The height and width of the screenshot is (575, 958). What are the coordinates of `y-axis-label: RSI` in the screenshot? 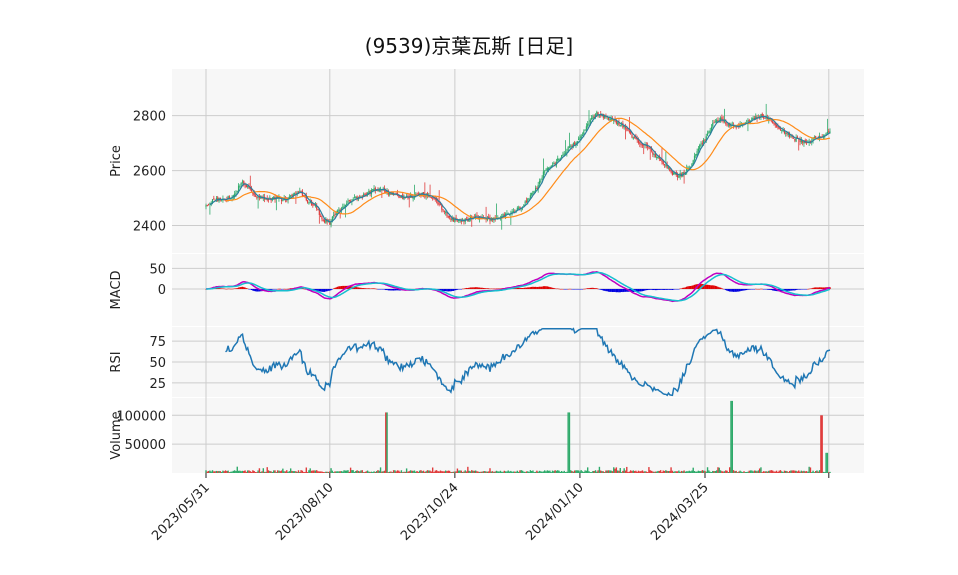 It's located at (116, 361).